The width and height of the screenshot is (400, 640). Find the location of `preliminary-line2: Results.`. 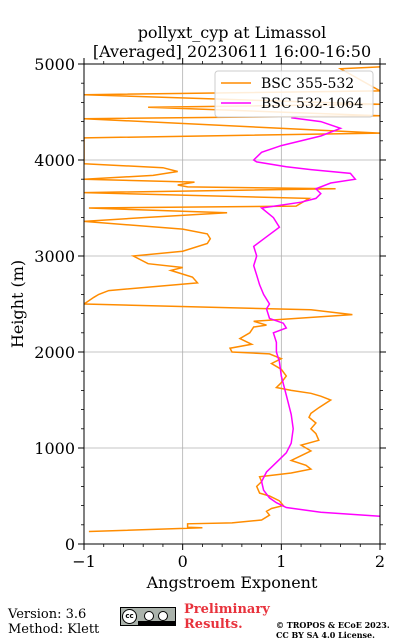

preliminary-line2: Results. is located at coordinates (213, 624).